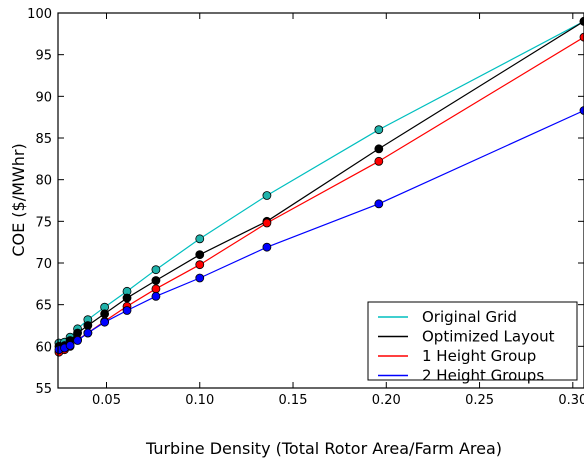 Image resolution: width=584 pixels, height=461 pixels. I want to click on x-tick-label: 0.05, so click(106, 400).